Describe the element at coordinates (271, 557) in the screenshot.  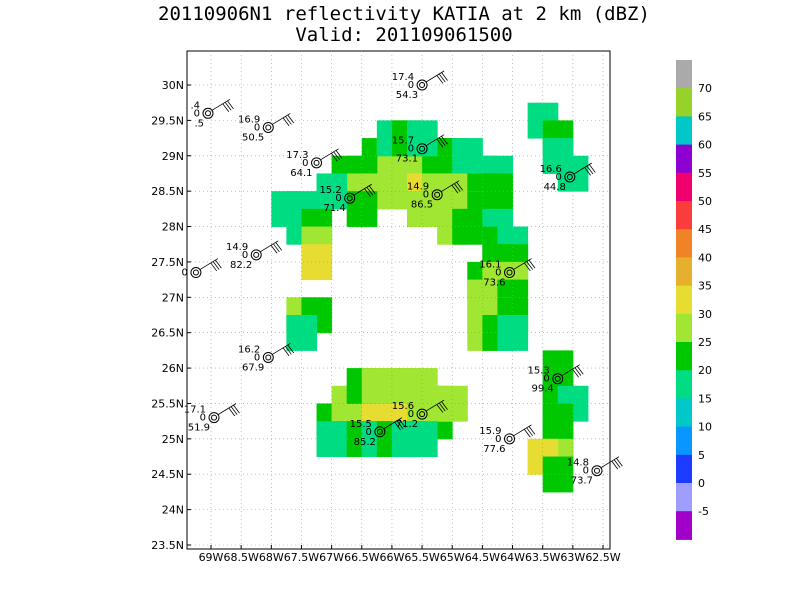
I see `x-tick-label: 68W` at that location.